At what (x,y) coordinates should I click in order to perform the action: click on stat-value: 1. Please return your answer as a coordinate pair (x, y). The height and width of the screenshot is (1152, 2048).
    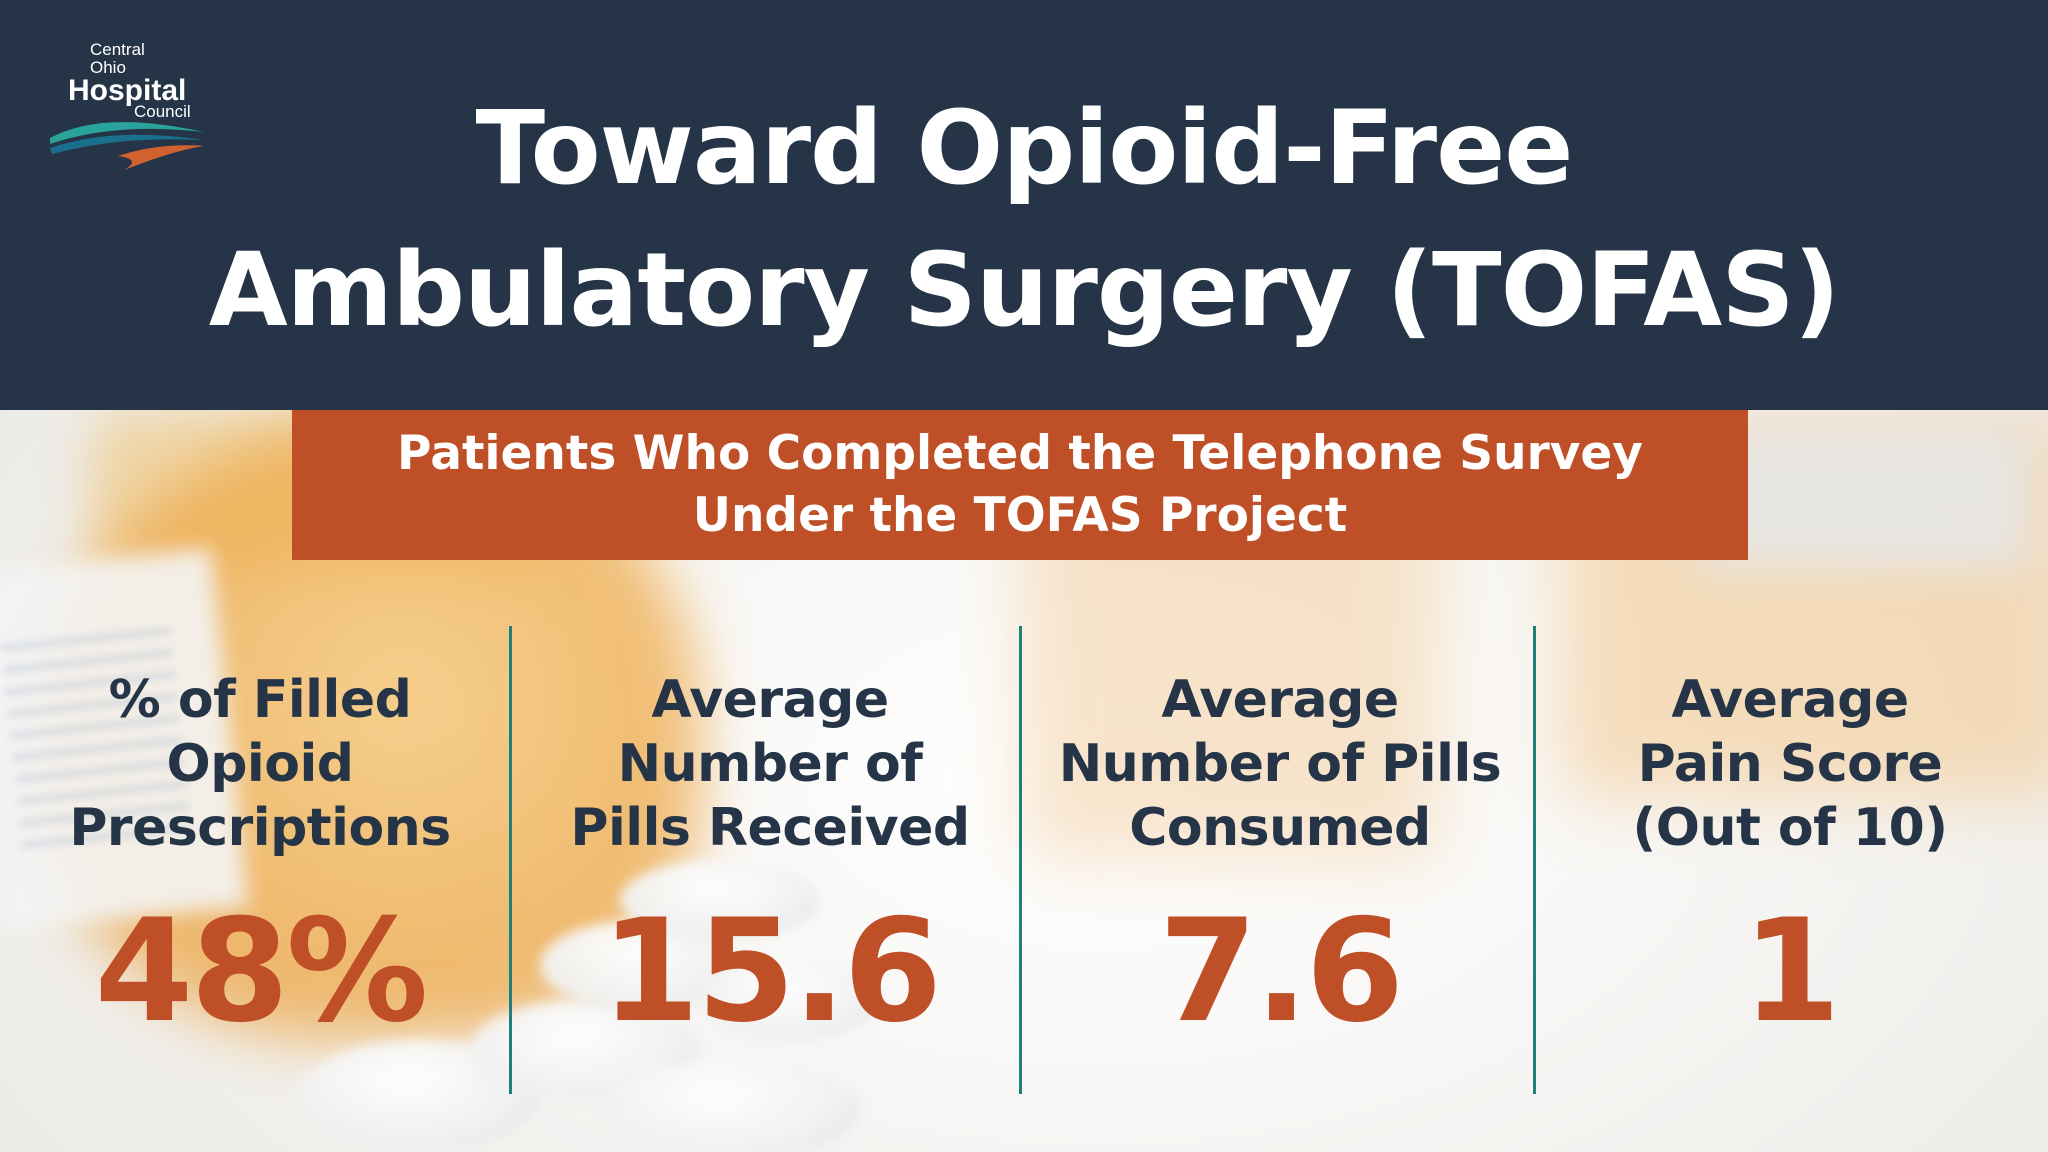
    Looking at the image, I should click on (1791, 971).